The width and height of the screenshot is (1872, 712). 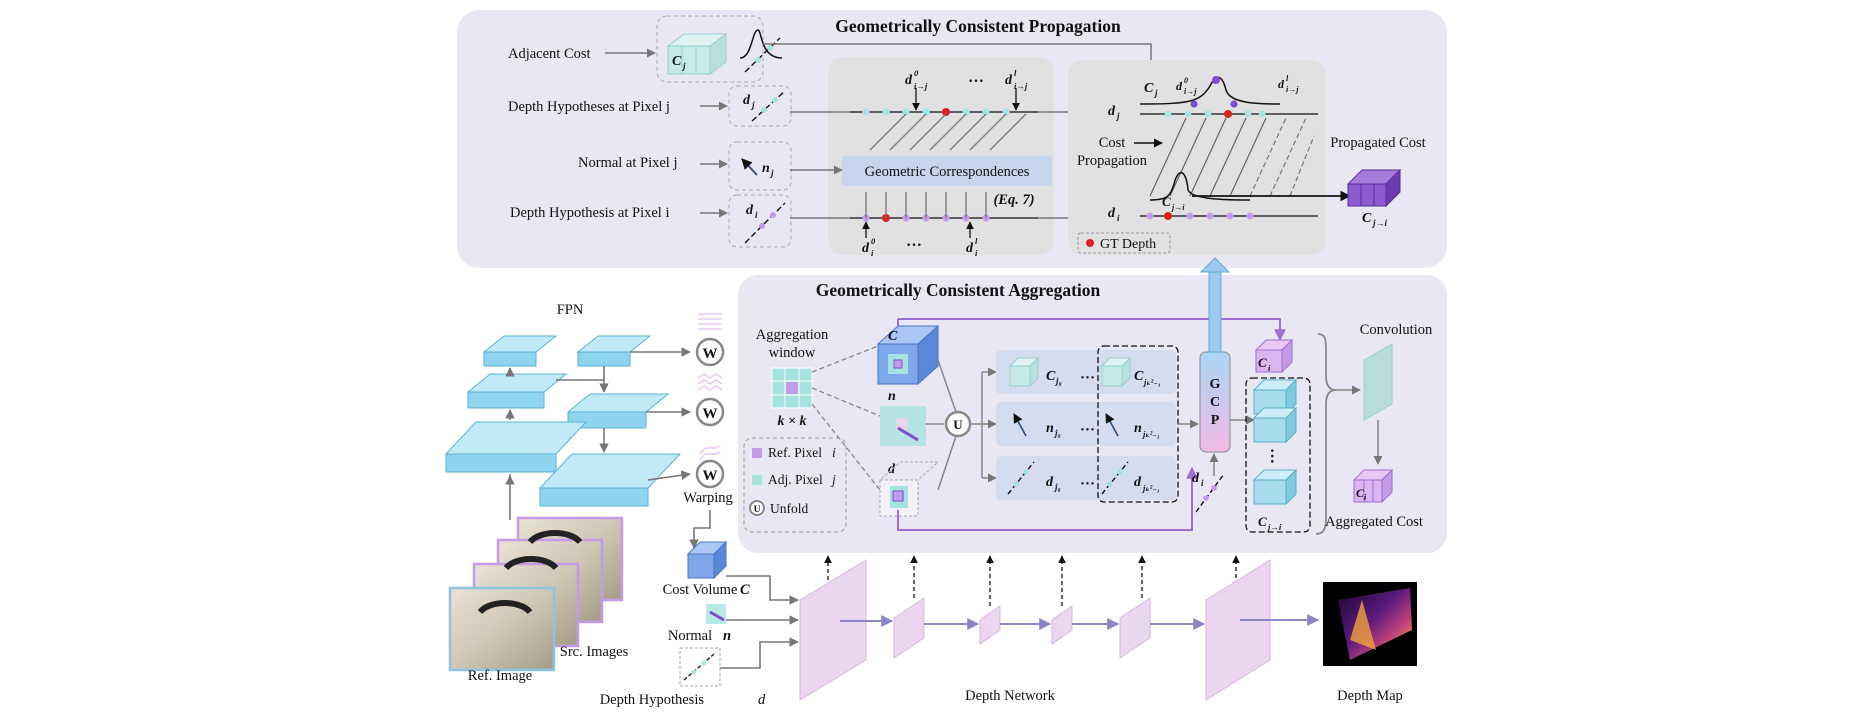 I want to click on svg-text: jₖ²₋₁, so click(x=1150, y=488).